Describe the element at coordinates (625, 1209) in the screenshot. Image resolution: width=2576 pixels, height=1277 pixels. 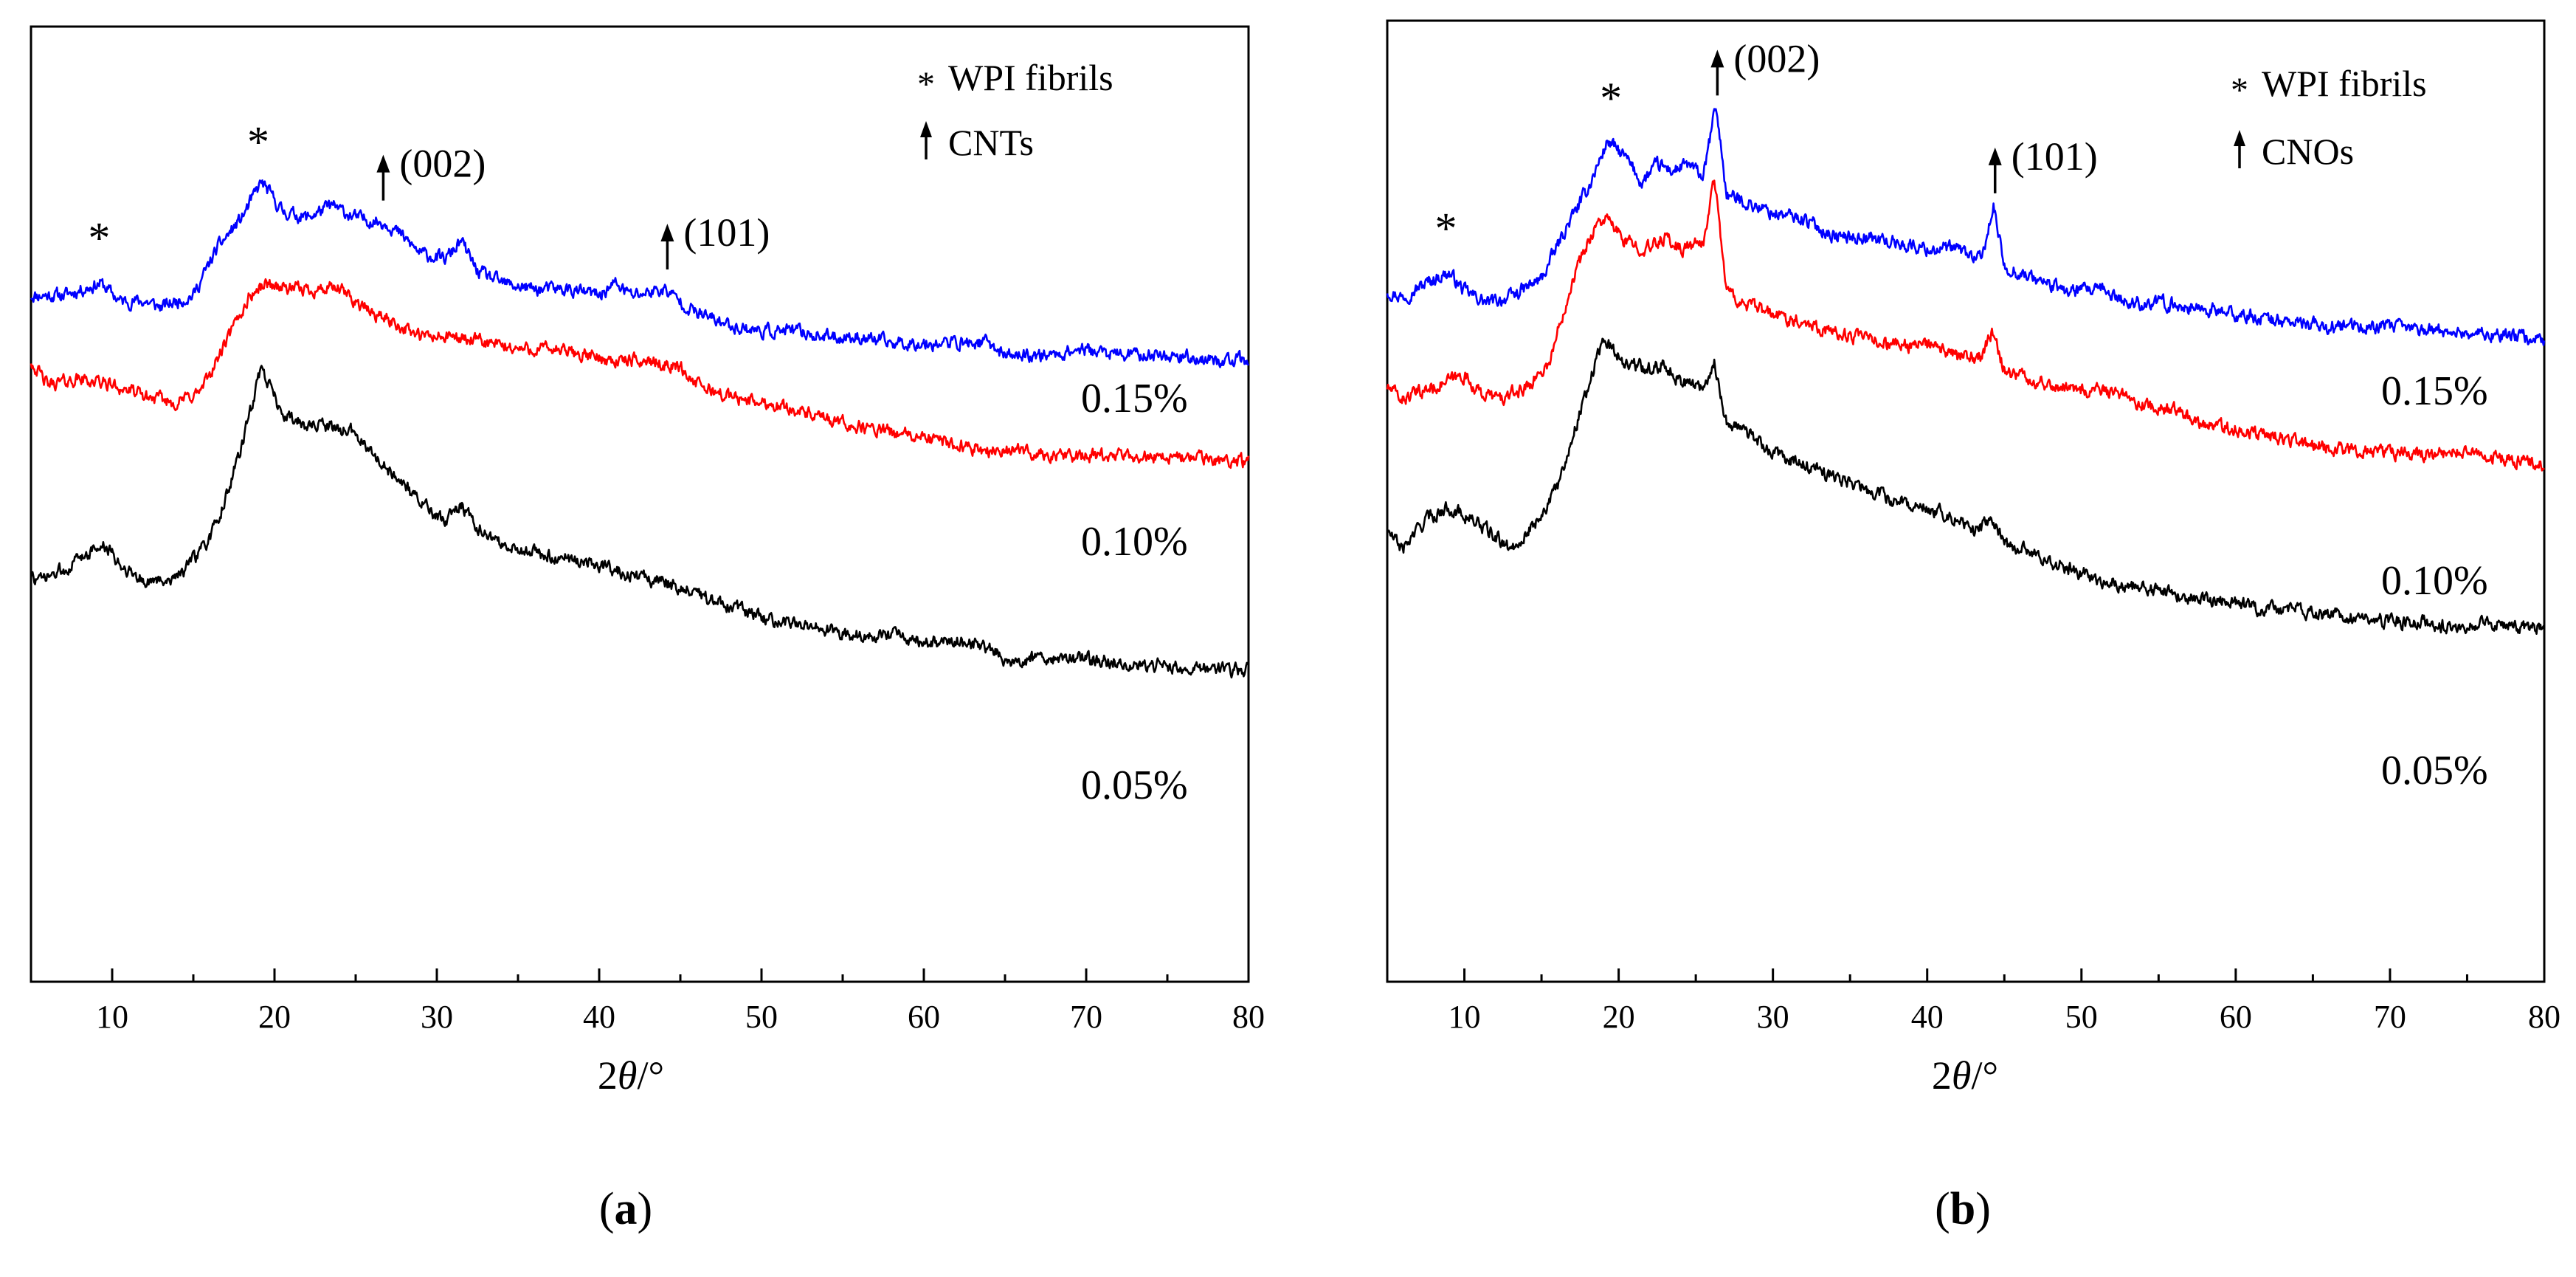
I see `panel-label: (a)` at that location.